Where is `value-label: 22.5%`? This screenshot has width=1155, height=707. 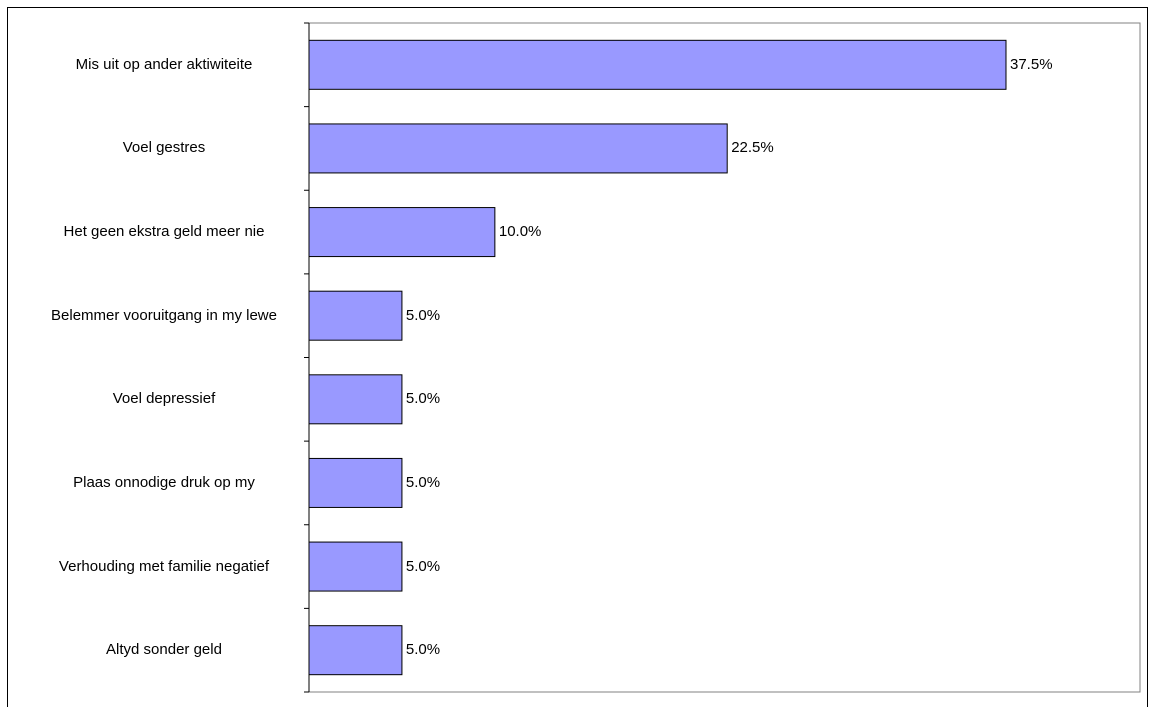
value-label: 22.5% is located at coordinates (752, 148).